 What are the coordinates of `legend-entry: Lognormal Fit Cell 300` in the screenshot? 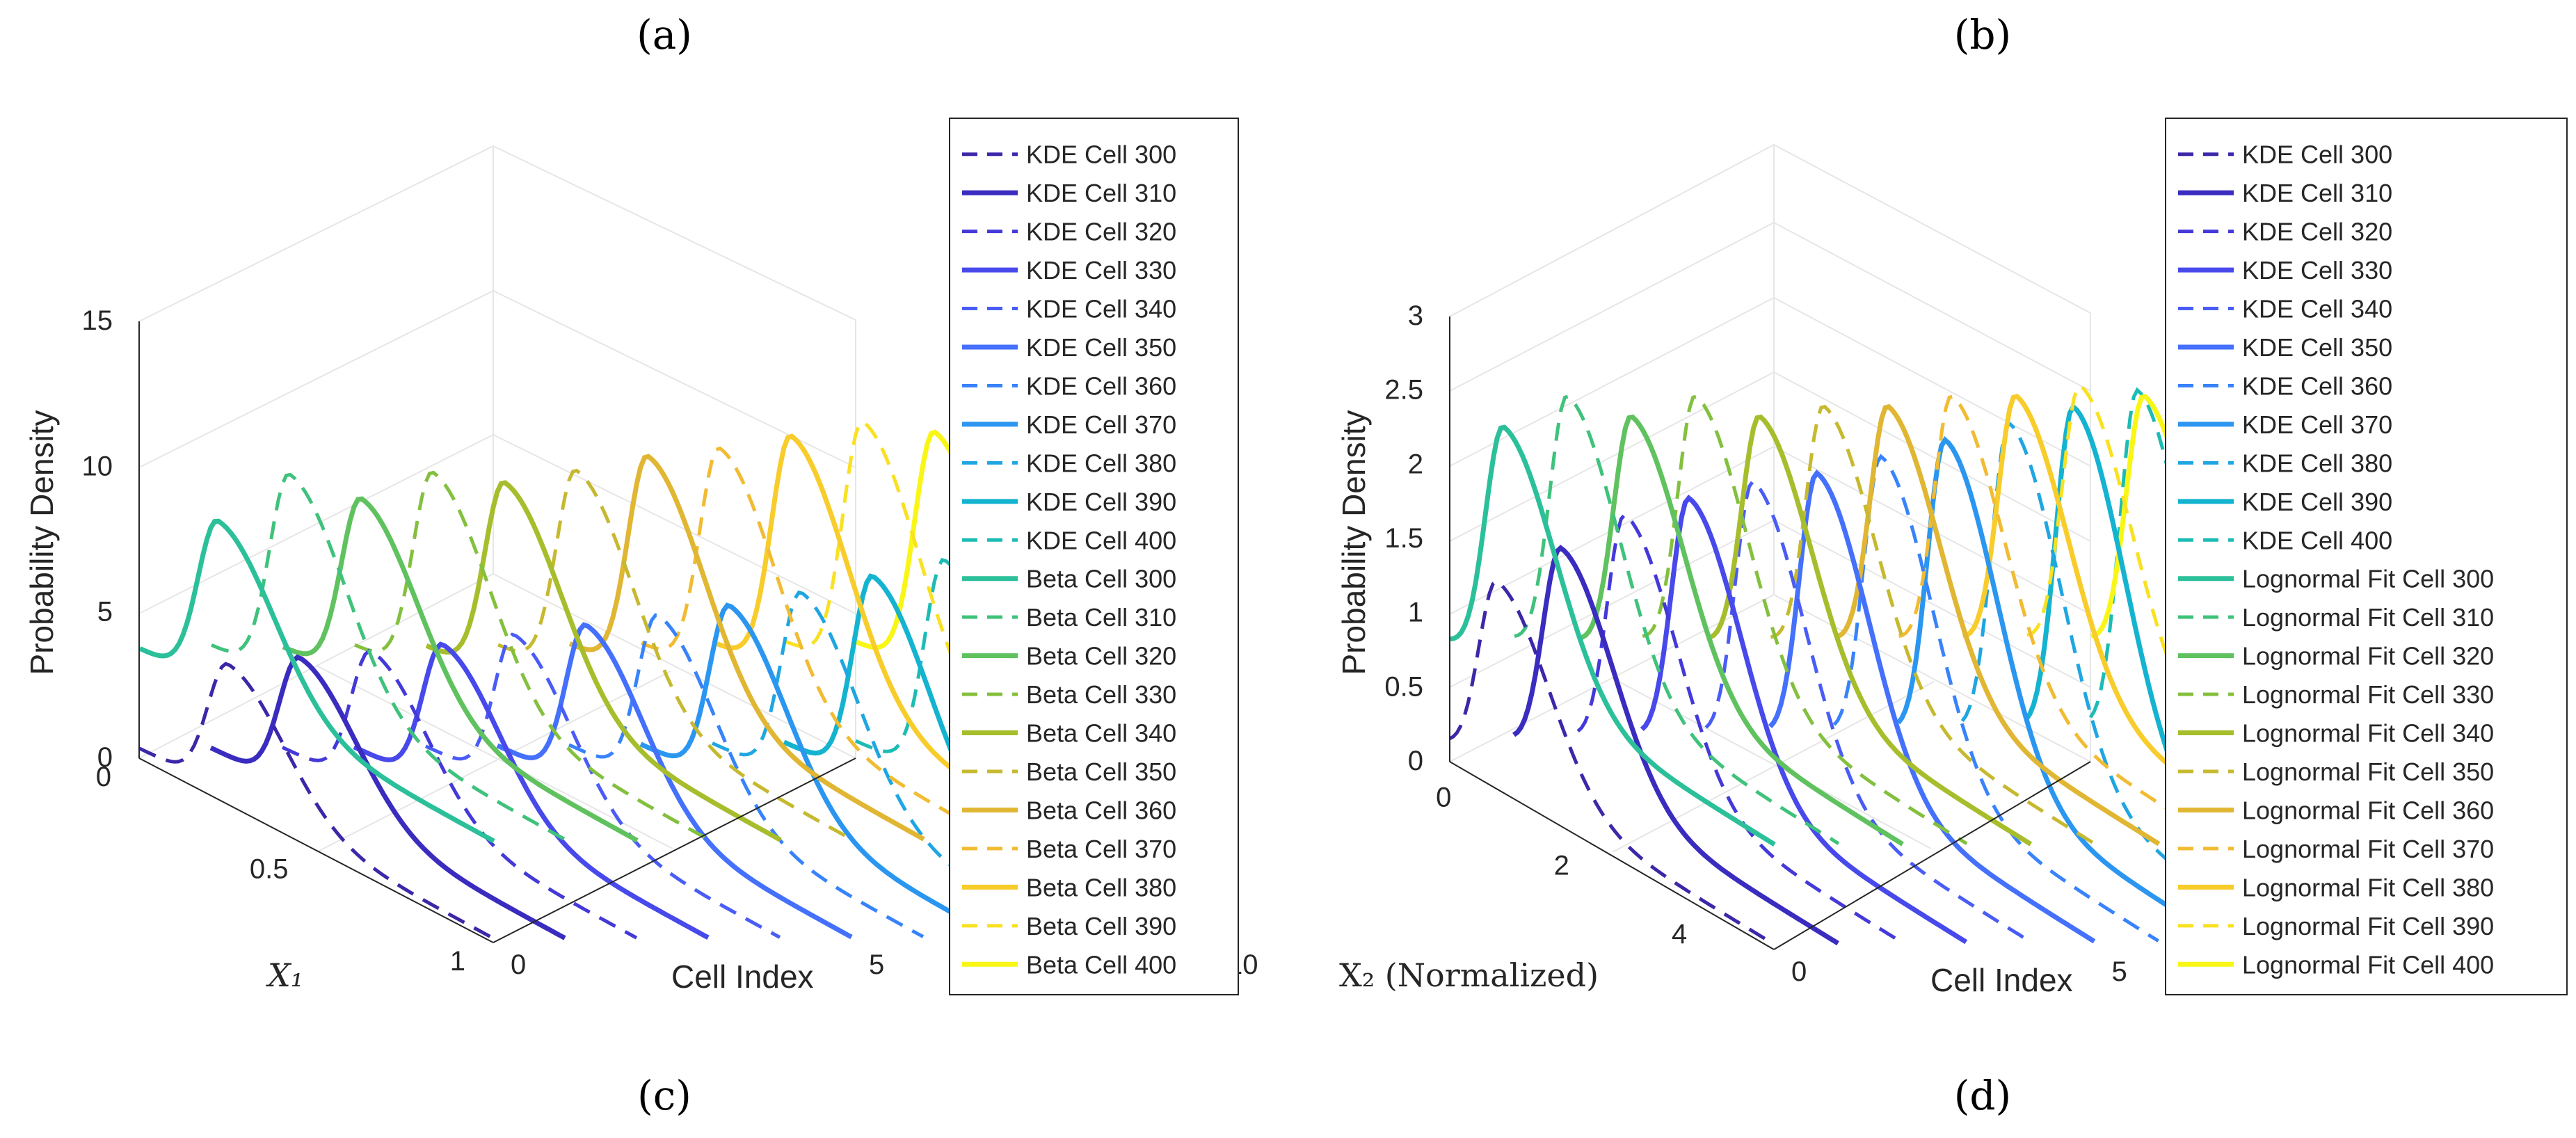 It's located at (2368, 579).